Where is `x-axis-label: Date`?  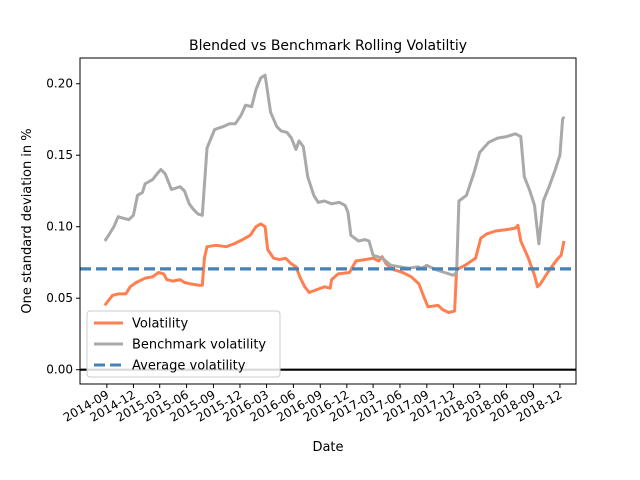
x-axis-label: Date is located at coordinates (327, 447).